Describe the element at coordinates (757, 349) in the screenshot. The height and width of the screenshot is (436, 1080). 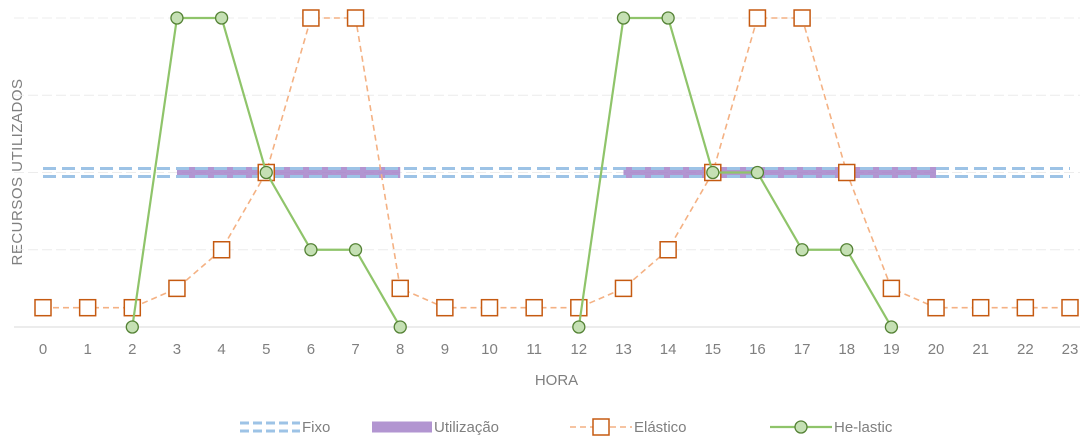
I see `x-tick-label: 16` at that location.